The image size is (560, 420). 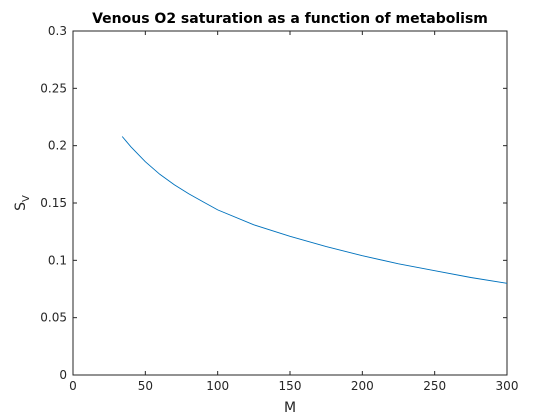 I want to click on y-tick-label: 0.2, so click(x=57, y=146).